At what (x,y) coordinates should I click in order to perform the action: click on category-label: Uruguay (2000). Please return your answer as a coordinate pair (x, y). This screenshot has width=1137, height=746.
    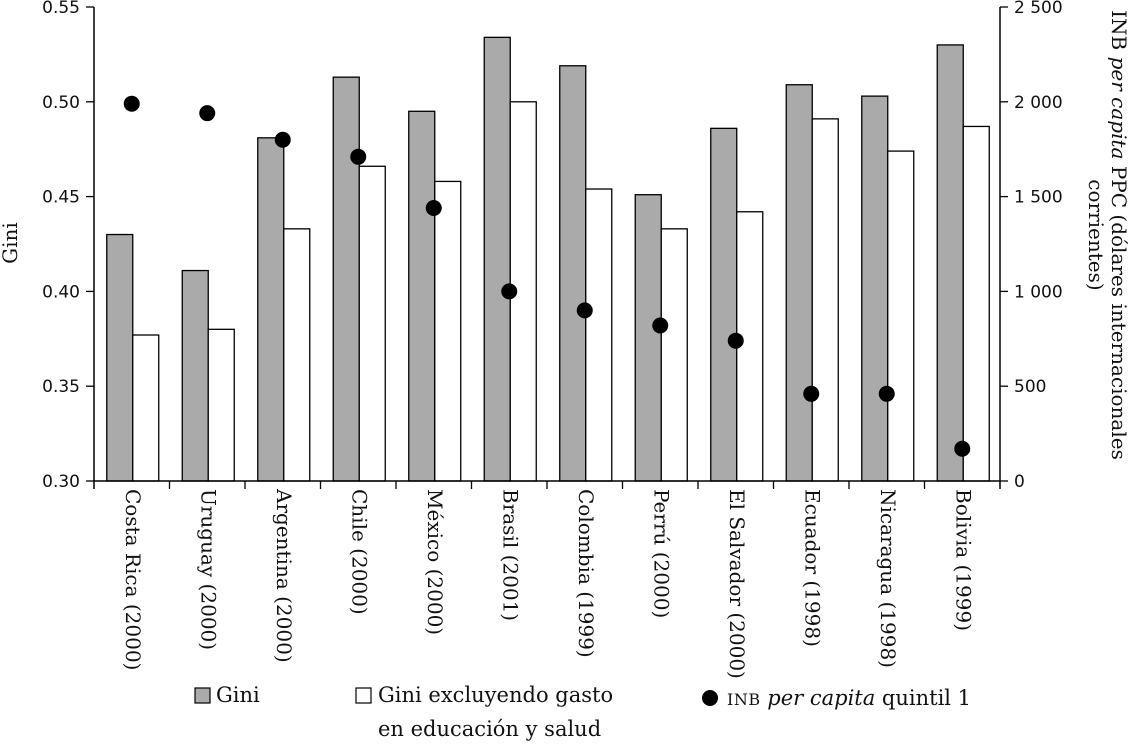
    Looking at the image, I should click on (208, 569).